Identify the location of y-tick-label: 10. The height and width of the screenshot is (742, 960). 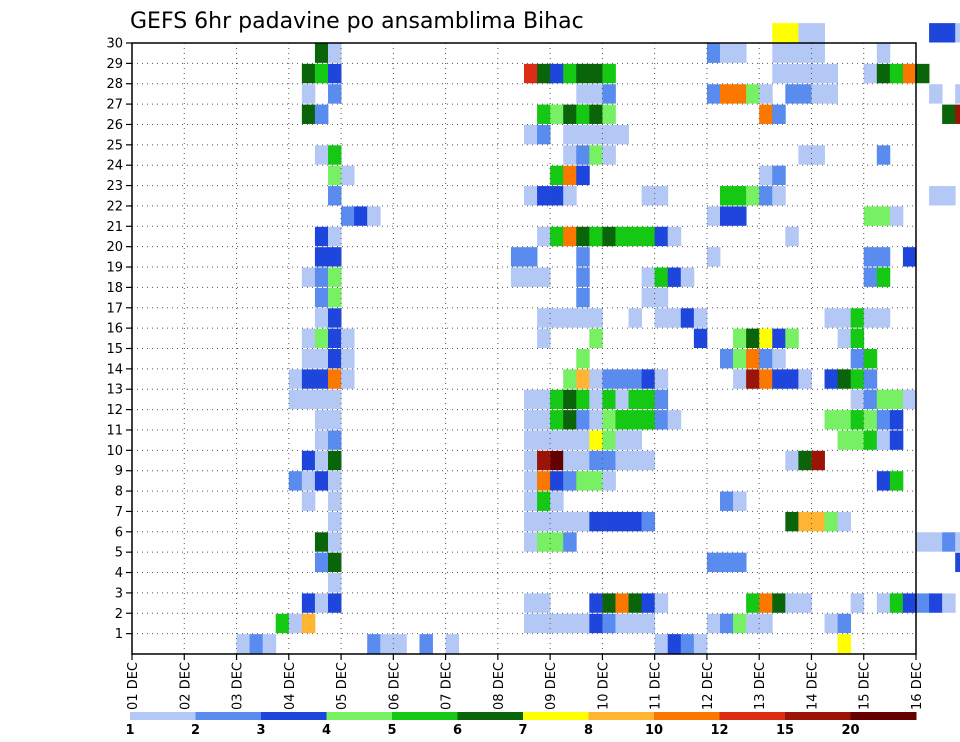
(114, 451).